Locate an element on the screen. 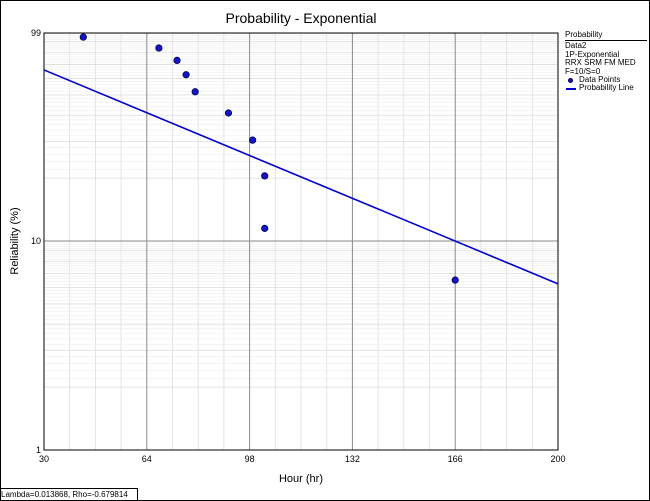 The width and height of the screenshot is (650, 501). legend-info-line: 1P-Exponential is located at coordinates (592, 54).